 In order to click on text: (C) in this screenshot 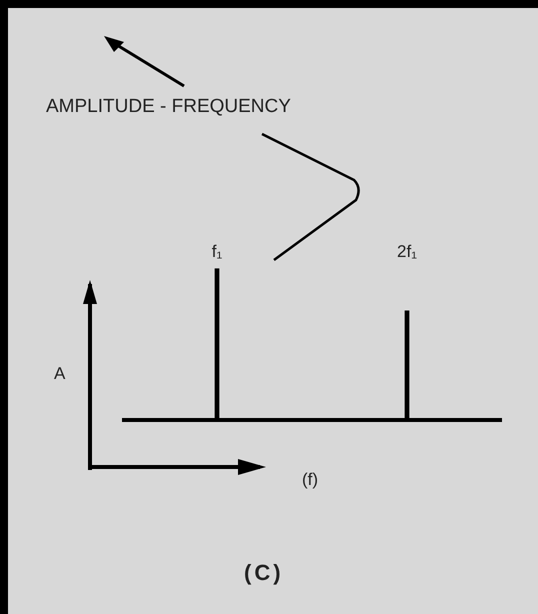, I will do `click(264, 573)`.